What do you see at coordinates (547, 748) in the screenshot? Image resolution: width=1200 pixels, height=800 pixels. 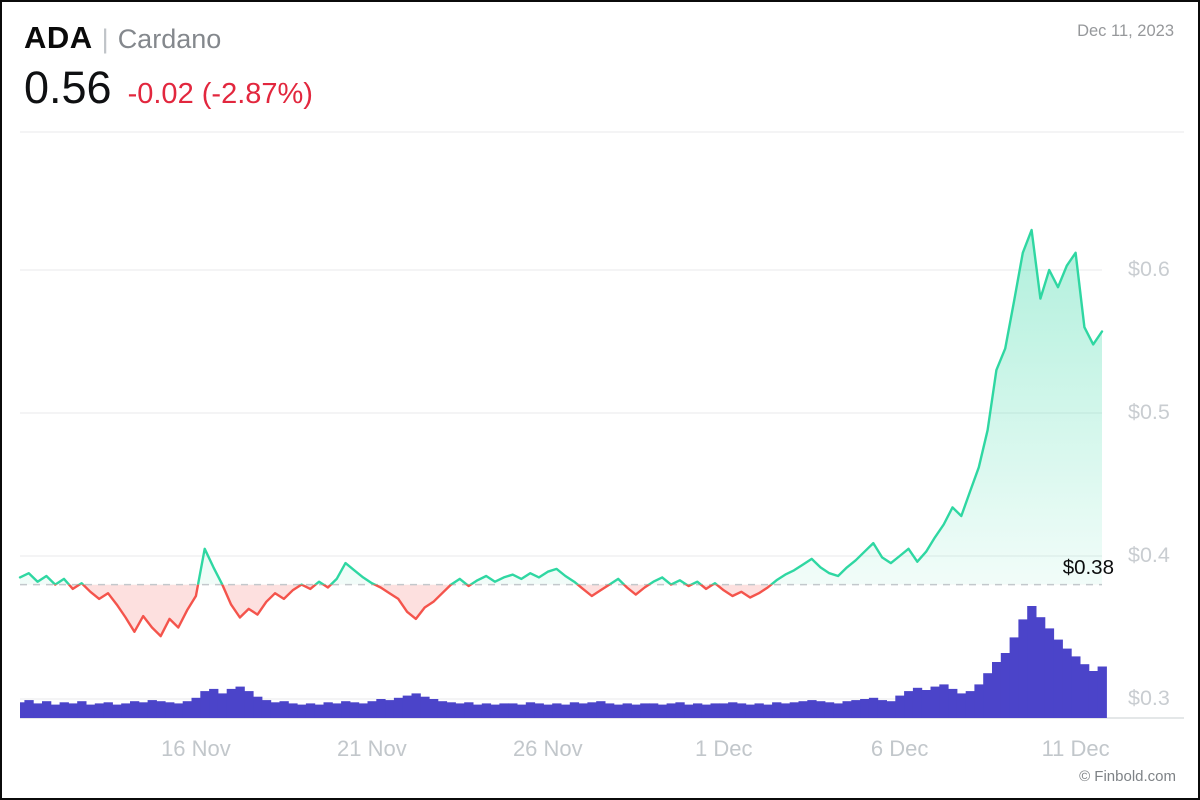 I see `x-axis-label: 26 Nov` at bounding box center [547, 748].